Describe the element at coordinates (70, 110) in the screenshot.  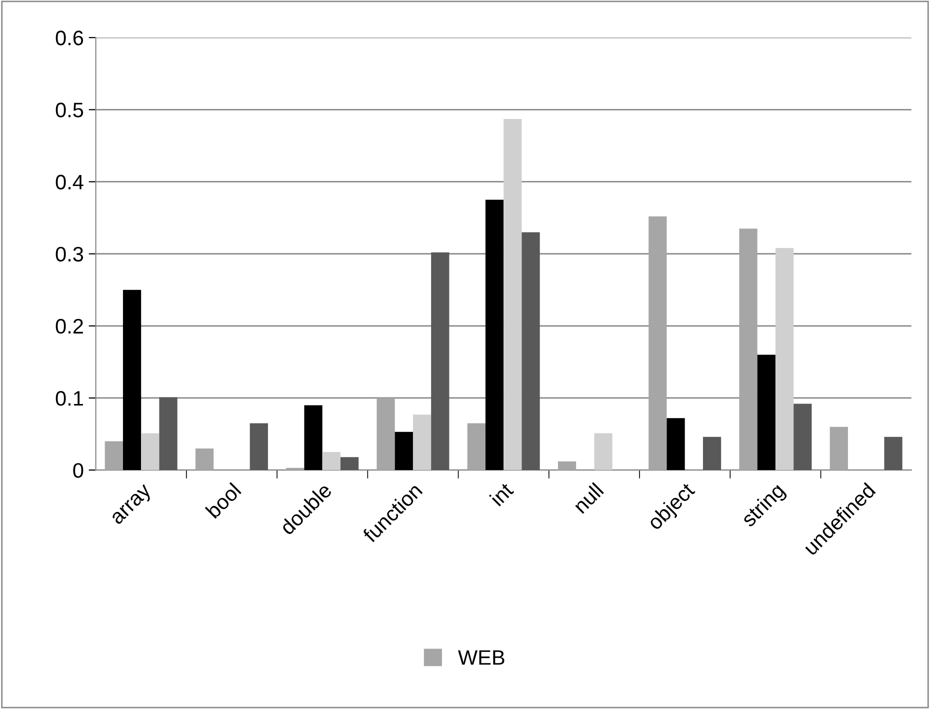
I see `y-tick-label: 0.5` at that location.